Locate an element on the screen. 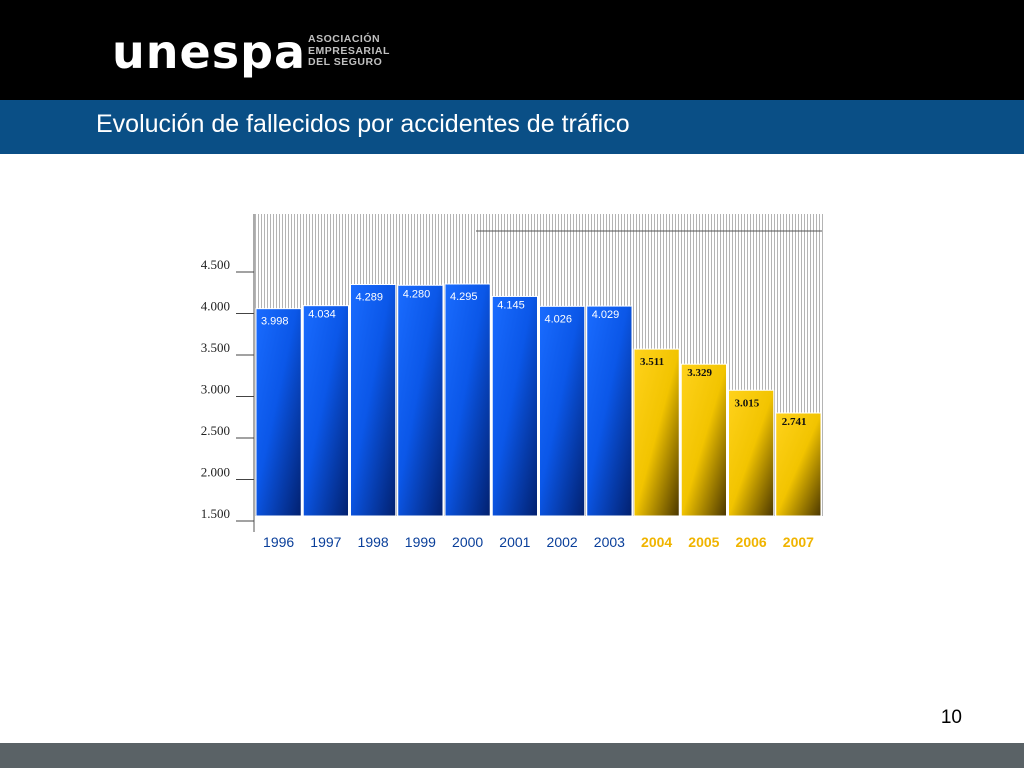  bar-1999 is located at coordinates (420, 400).